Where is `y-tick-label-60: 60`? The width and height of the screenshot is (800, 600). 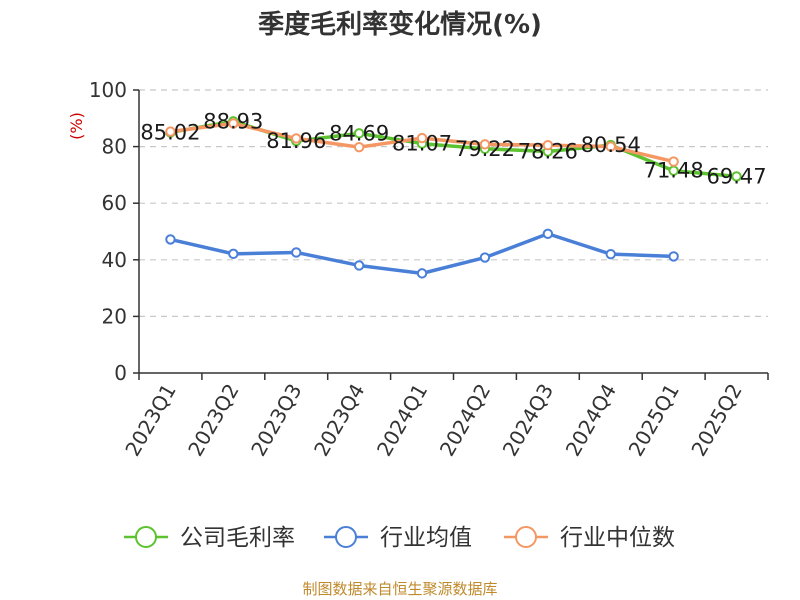
y-tick-label-60: 60 is located at coordinates (114, 203).